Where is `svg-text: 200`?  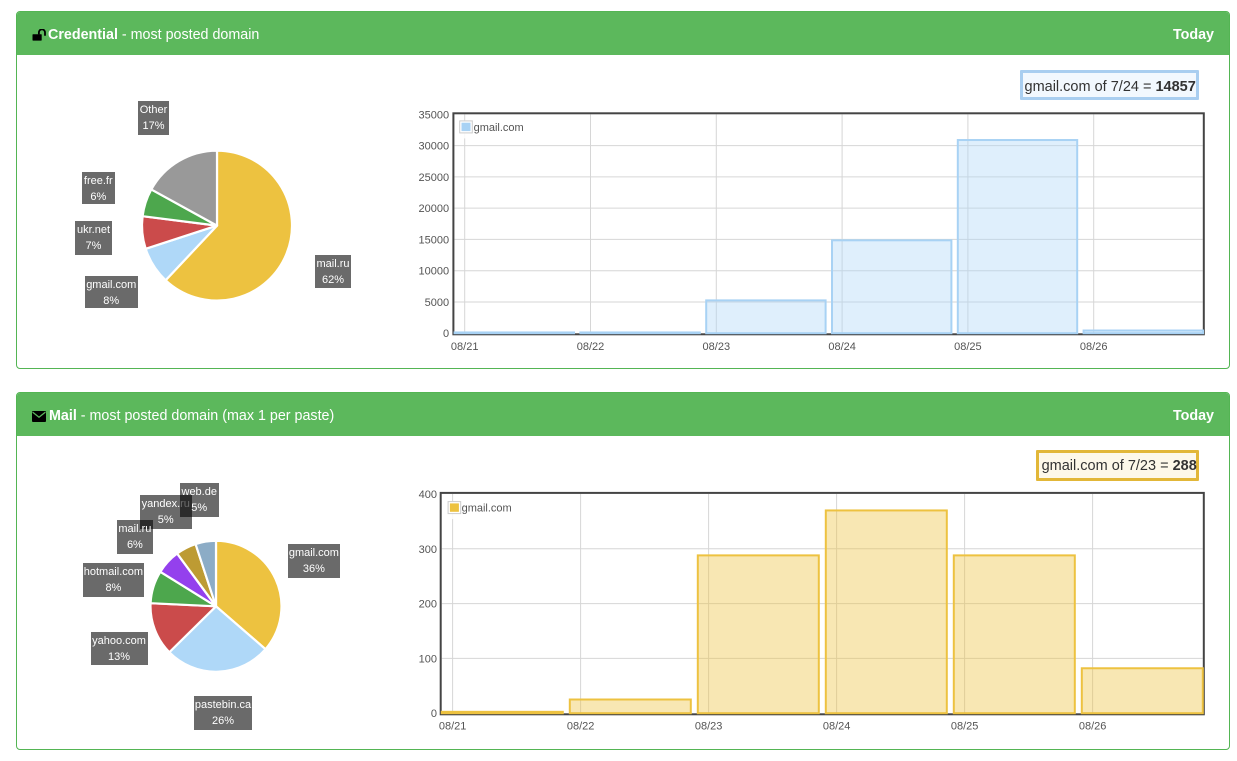
svg-text: 200 is located at coordinates (428, 605).